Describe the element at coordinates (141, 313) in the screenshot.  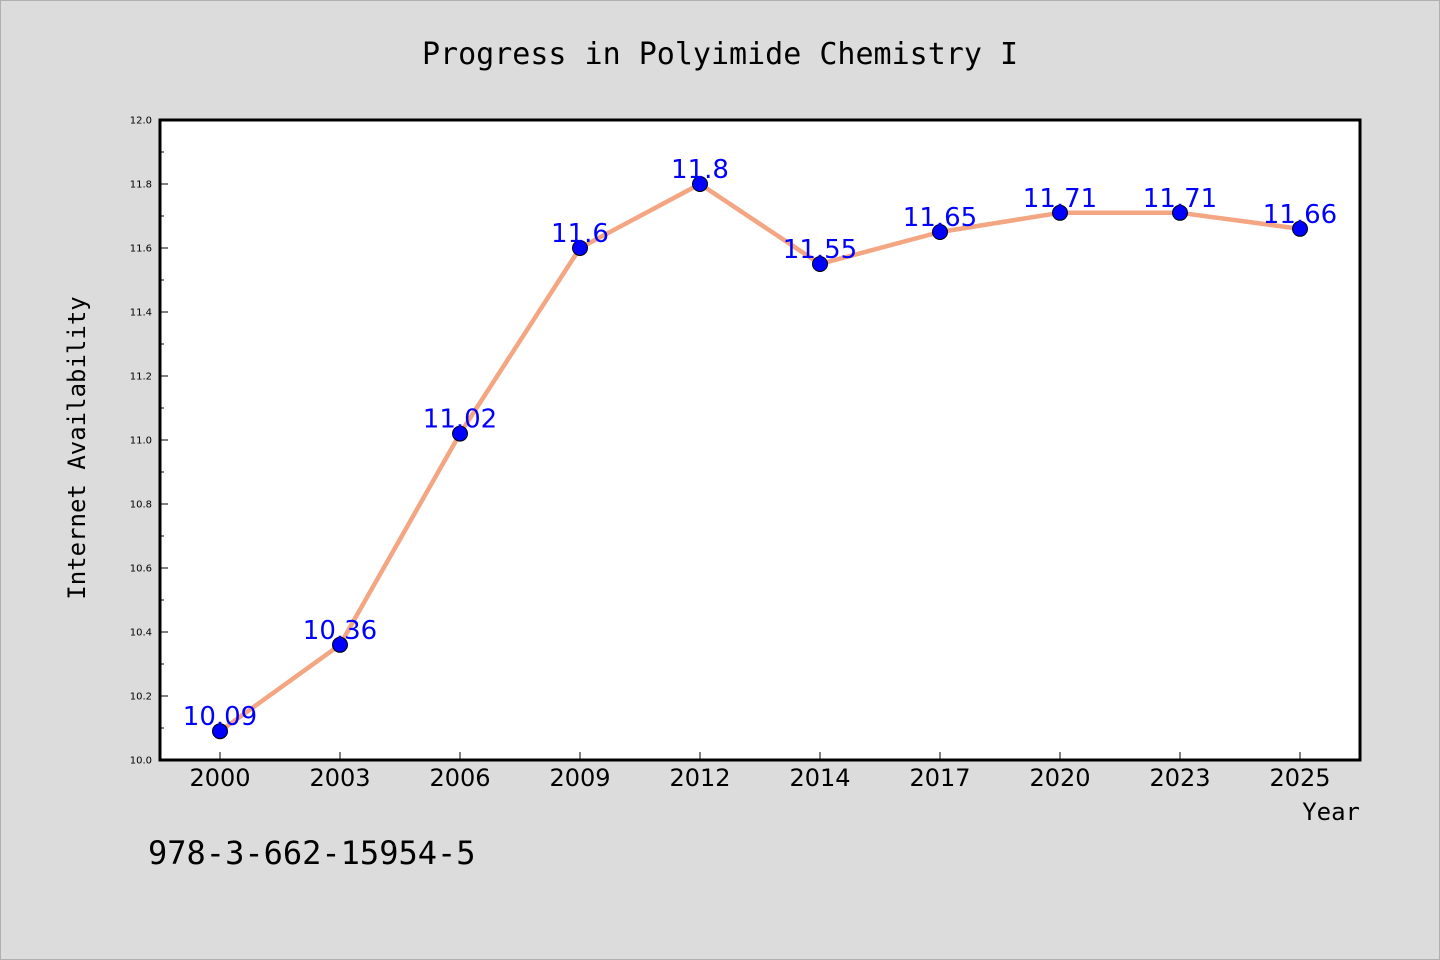
I see `y-tick-label: 11.4` at that location.